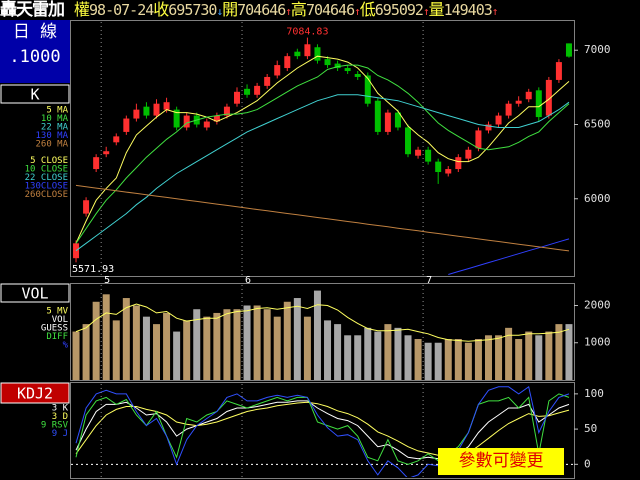  Describe the element at coordinates (55, 128) in the screenshot. I see `legend-entry: 22 MA` at that location.